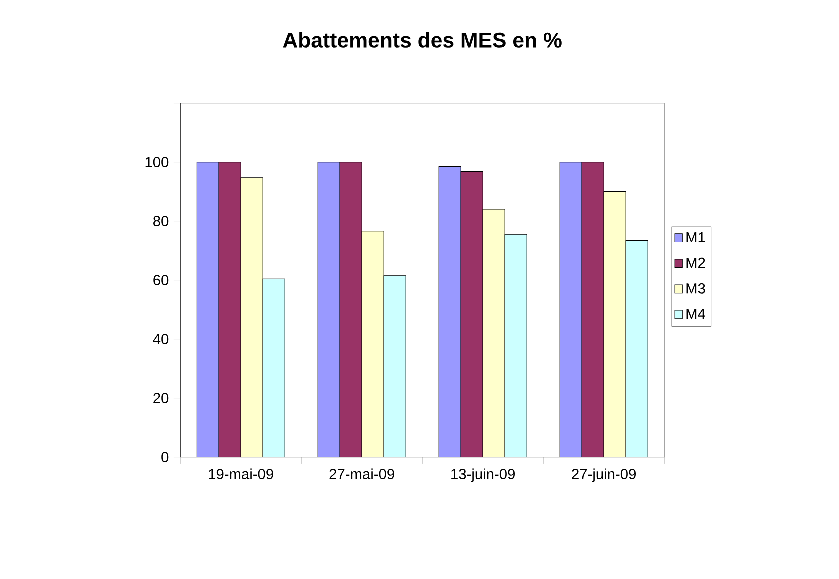 This screenshot has height=579, width=839. What do you see at coordinates (604, 475) in the screenshot?
I see `x-tick-label: 27-juin-09` at bounding box center [604, 475].